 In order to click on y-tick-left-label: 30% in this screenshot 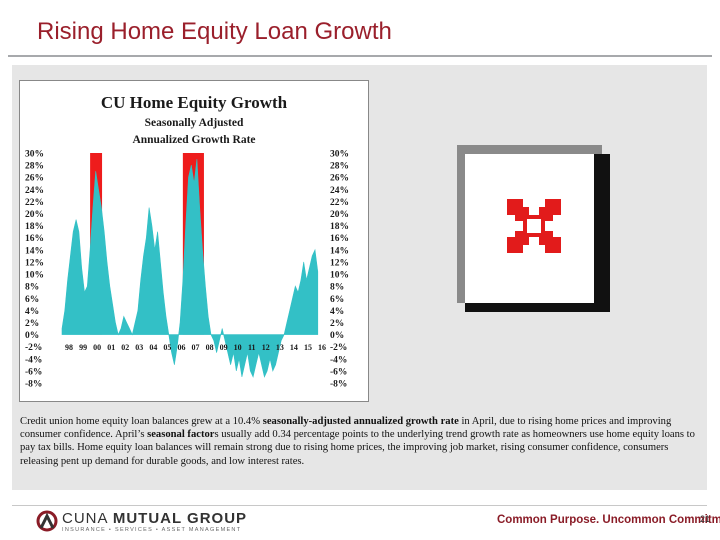, I will do `click(34, 155)`.